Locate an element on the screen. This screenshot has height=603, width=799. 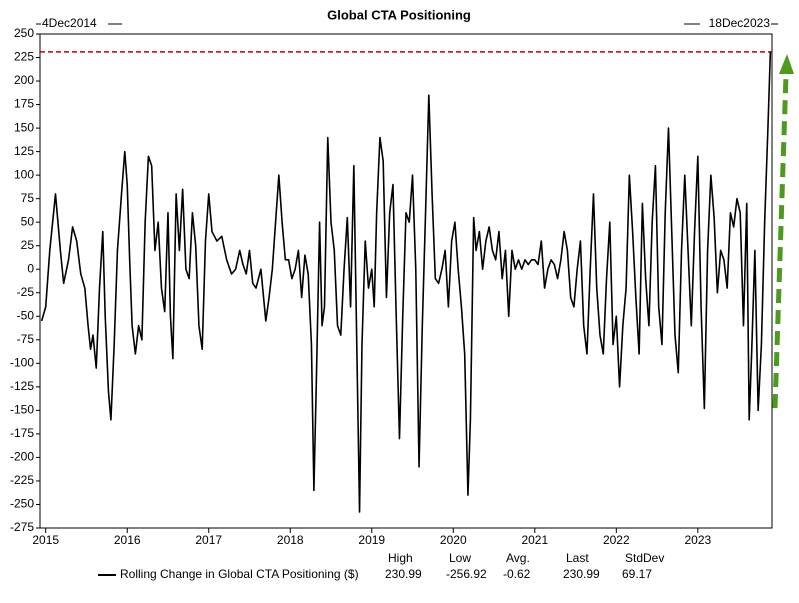
y-tick-label: 50 is located at coordinates (28, 221).